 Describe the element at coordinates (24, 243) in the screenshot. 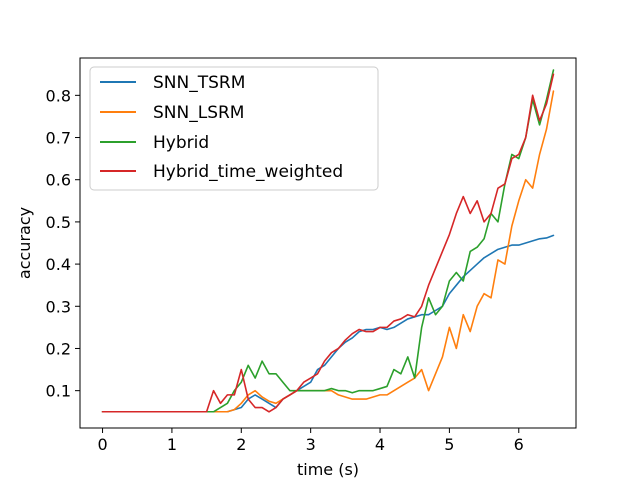

I see `y-axis-label: accuracy` at that location.